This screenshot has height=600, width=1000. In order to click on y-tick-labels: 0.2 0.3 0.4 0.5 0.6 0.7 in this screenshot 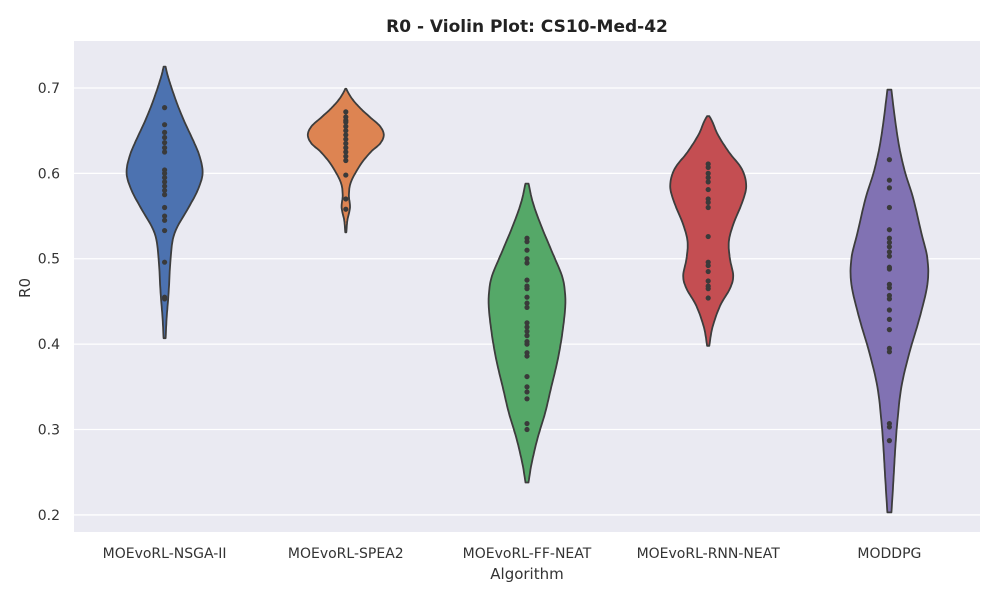, I will do `click(49, 302)`.